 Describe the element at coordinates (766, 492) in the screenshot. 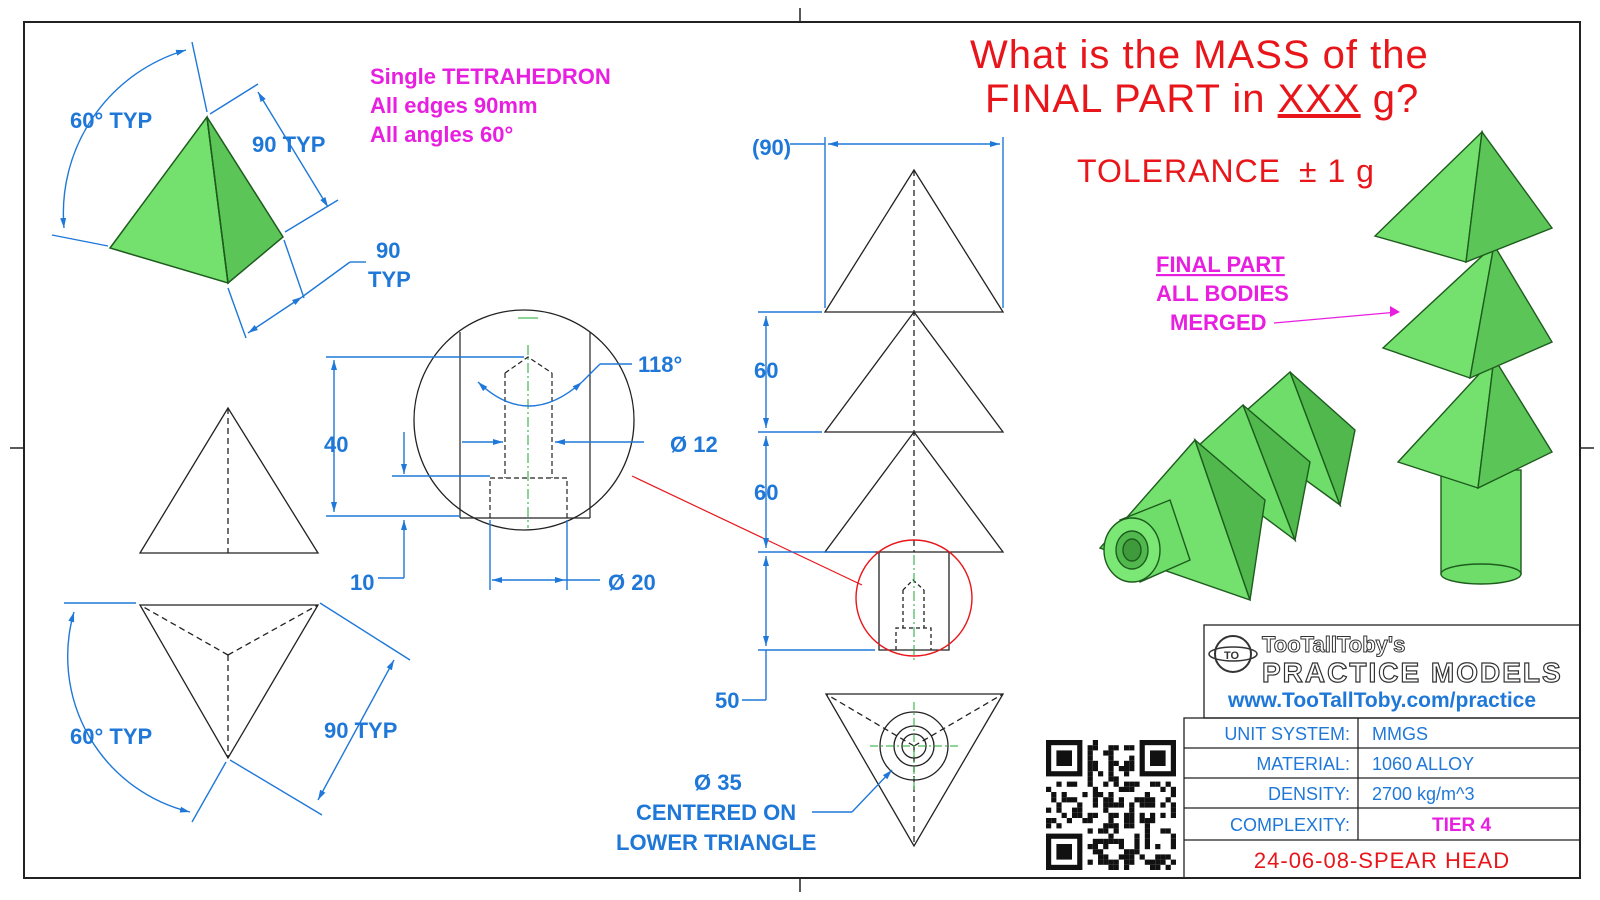

I see `spacing-label-2: 60` at that location.